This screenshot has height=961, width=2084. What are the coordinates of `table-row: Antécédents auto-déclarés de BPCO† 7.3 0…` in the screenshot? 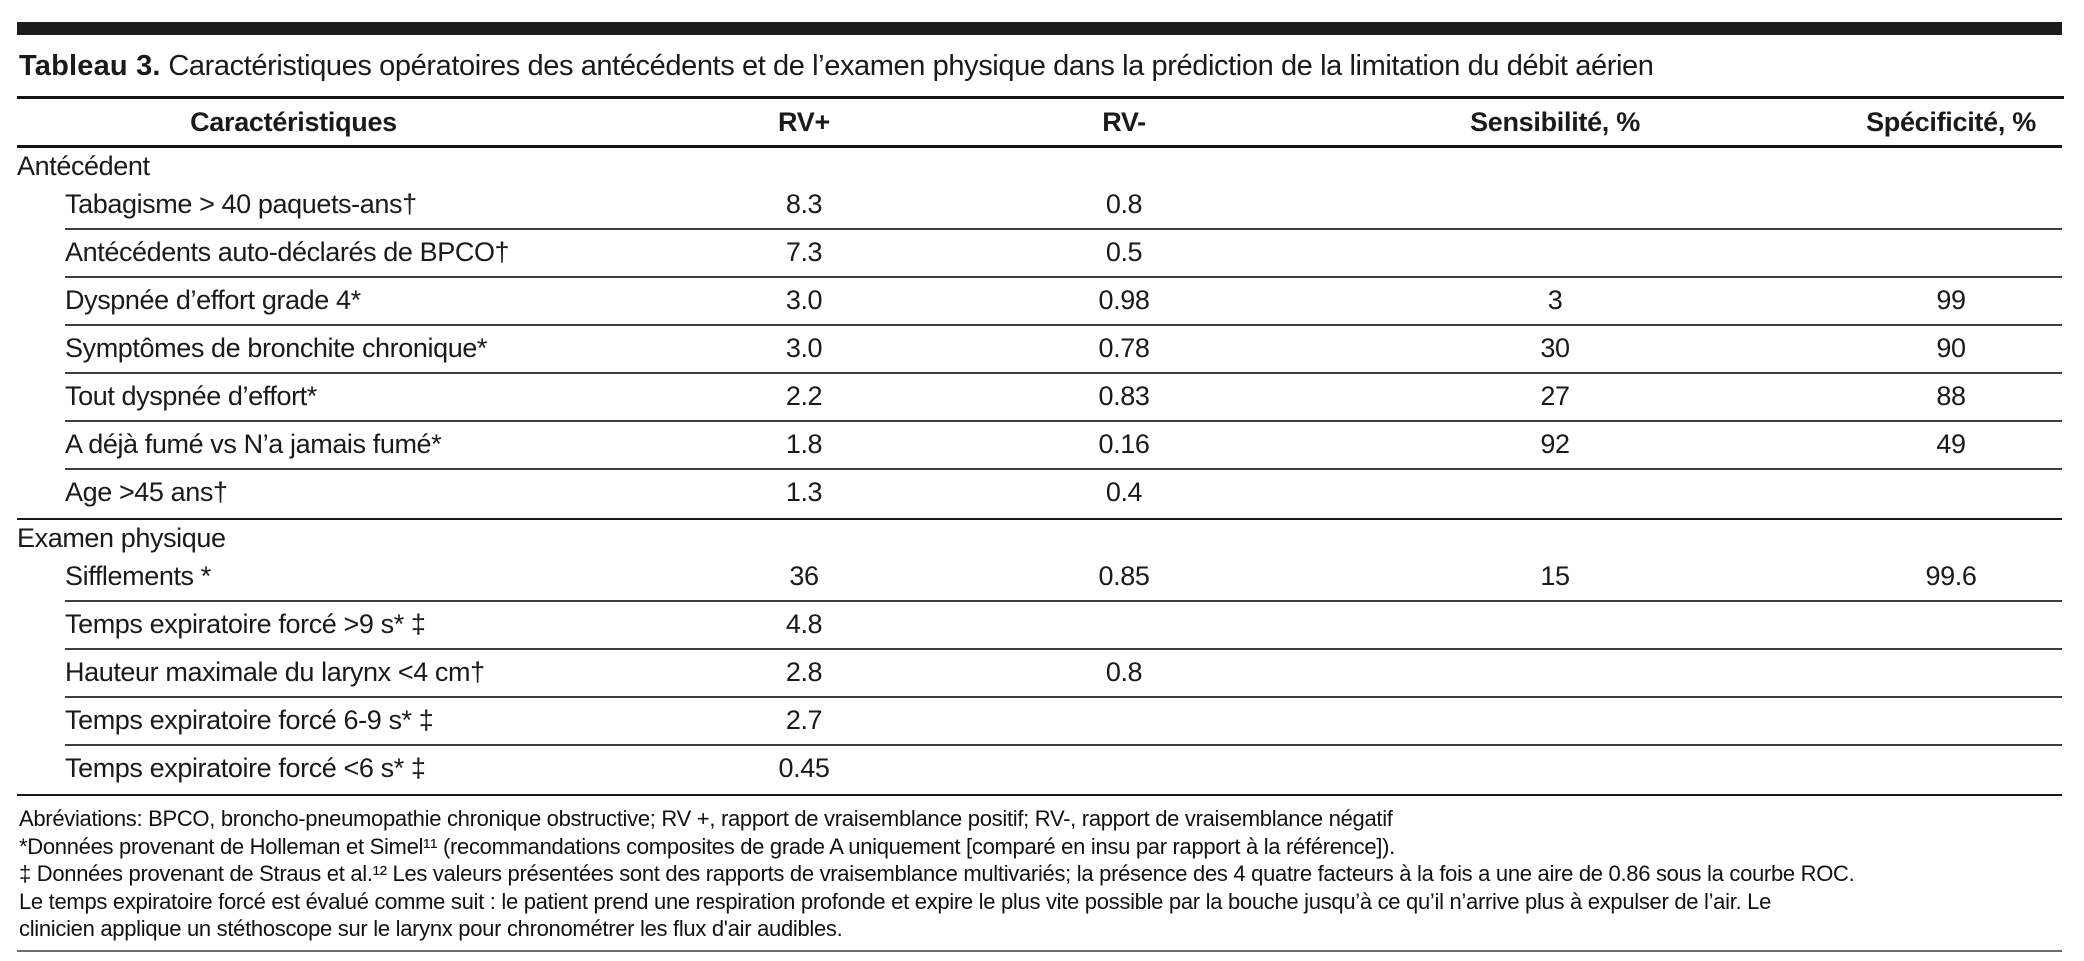 It's located at (1039, 254).